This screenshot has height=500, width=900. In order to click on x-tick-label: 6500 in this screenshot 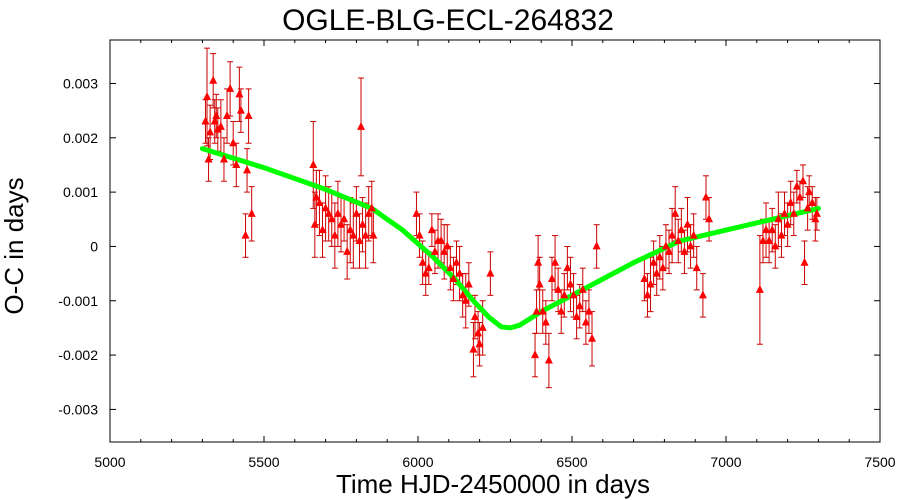, I will do `click(571, 462)`.